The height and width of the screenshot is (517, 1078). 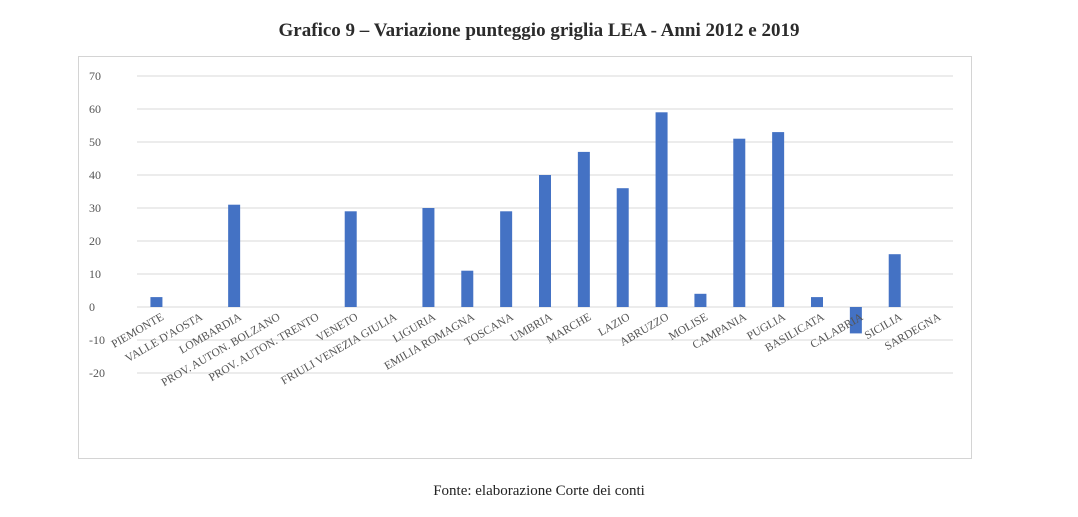 What do you see at coordinates (739, 222) in the screenshot?
I see `bar-campania` at bounding box center [739, 222].